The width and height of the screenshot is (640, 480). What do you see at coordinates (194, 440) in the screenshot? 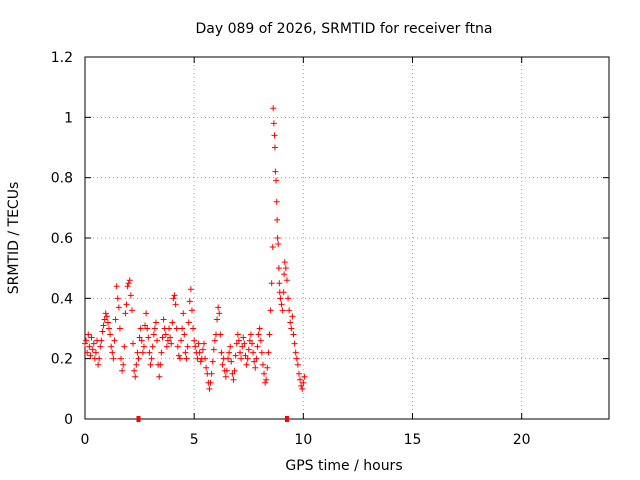
I see `x-tick-label: 5` at bounding box center [194, 440].